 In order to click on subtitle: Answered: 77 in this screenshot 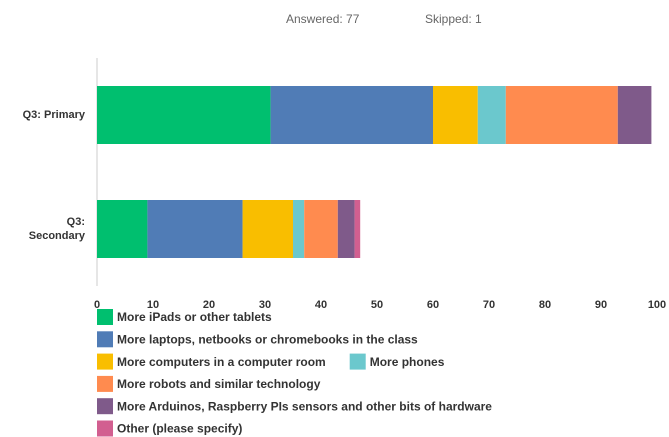, I will do `click(323, 19)`.